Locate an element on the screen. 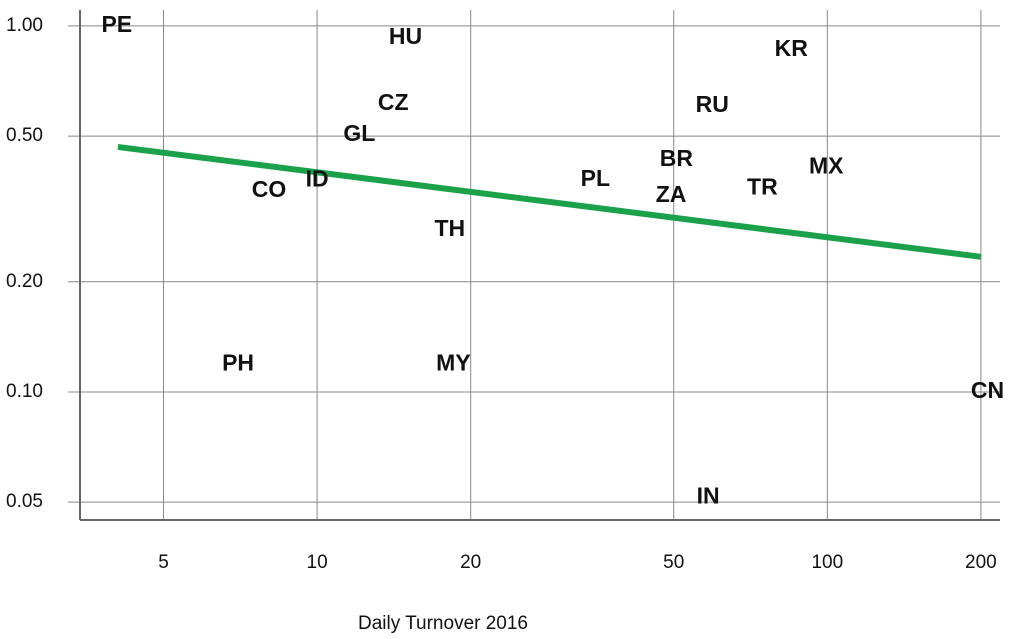  point-label: CO is located at coordinates (269, 189).